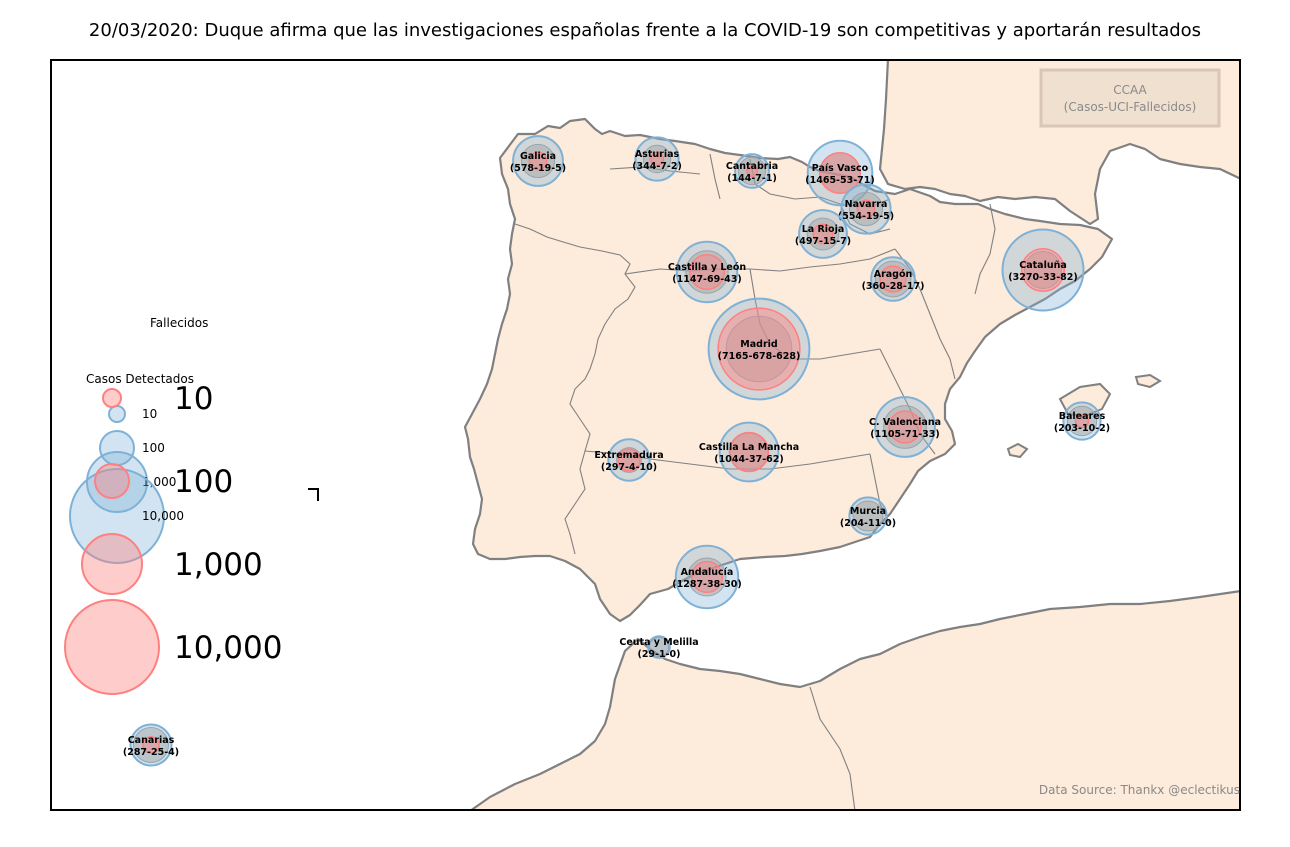 This screenshot has width=1290, height=847. I want to click on legend-death-label: 100, so click(203, 482).